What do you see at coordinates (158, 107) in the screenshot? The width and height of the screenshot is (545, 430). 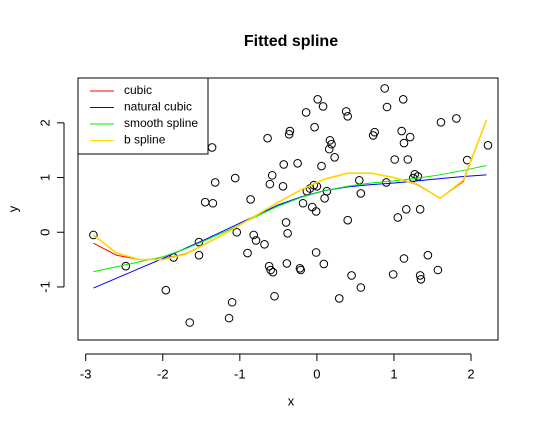 I see `legend-label: natural cubic` at bounding box center [158, 107].